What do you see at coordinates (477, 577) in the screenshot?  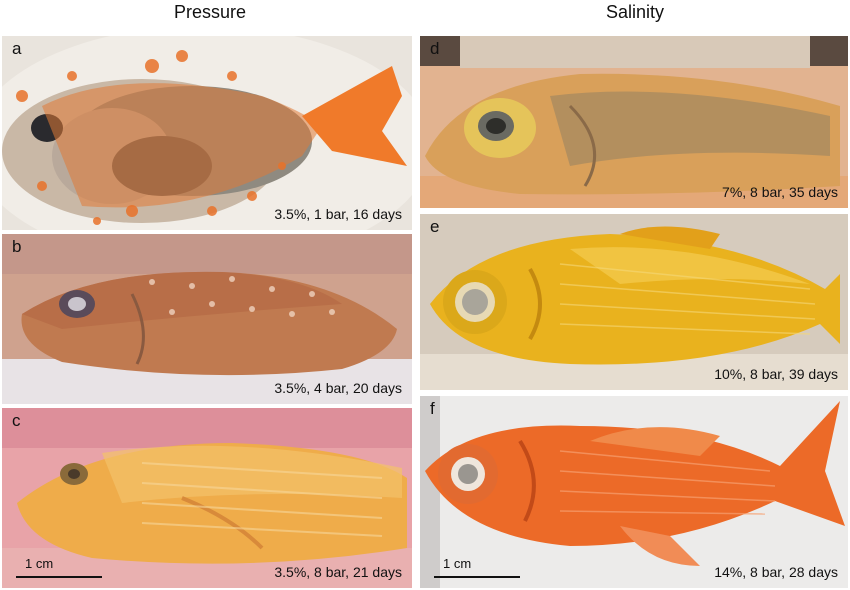 I see `scale-bar-line-f` at bounding box center [477, 577].